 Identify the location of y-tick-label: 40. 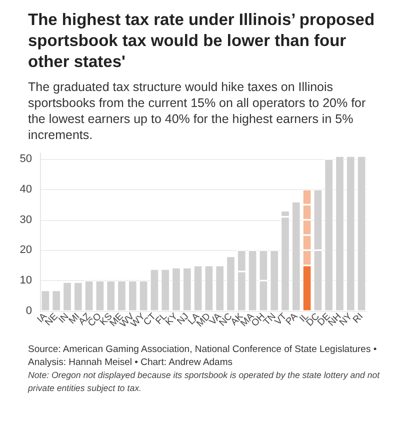
(26, 189).